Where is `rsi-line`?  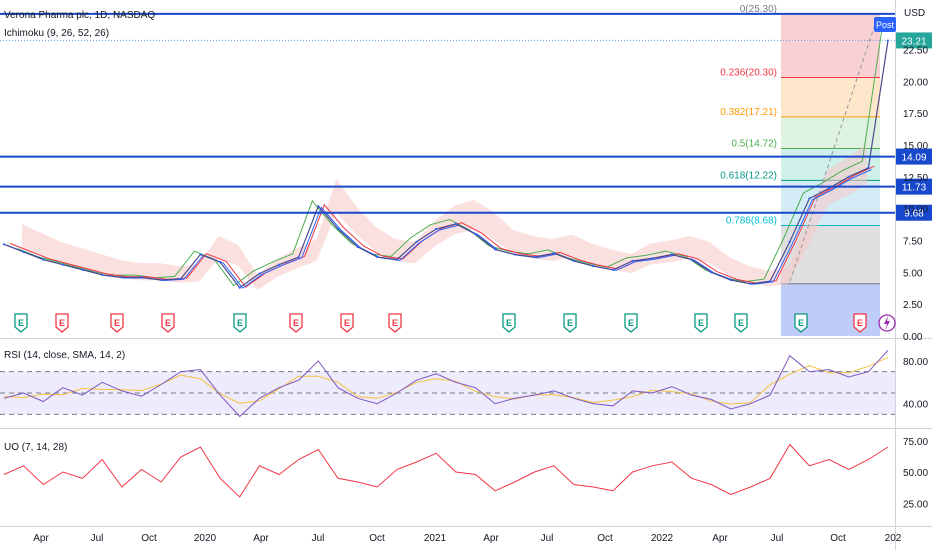 rsi-line is located at coordinates (446, 383).